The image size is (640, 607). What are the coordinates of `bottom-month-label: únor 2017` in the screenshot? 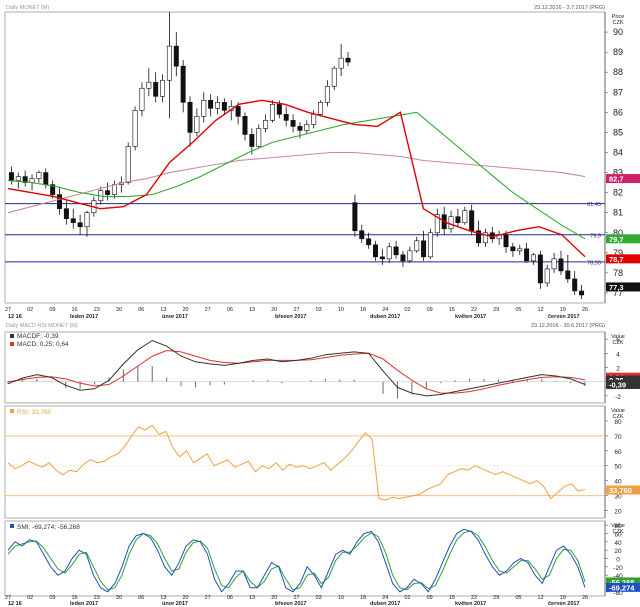 It's located at (175, 604).